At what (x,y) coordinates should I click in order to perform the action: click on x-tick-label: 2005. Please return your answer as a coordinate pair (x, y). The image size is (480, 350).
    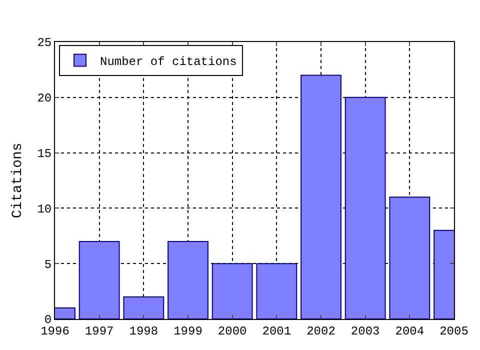
    Looking at the image, I should click on (454, 331).